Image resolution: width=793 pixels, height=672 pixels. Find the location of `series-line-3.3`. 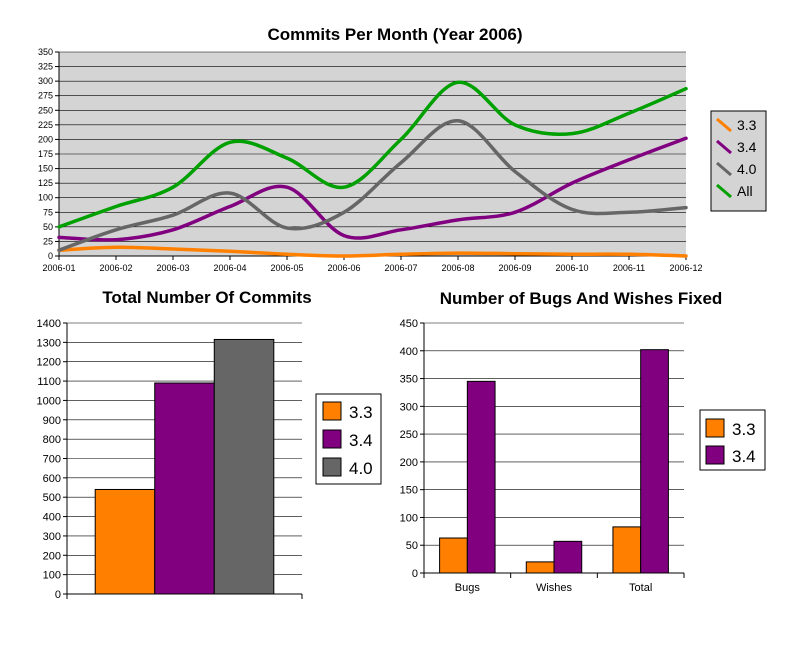

series-line-3.3 is located at coordinates (372, 251).